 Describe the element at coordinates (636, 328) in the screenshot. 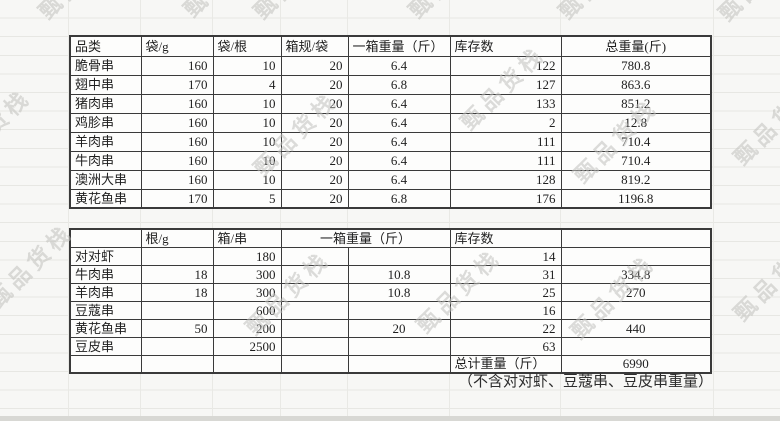

I see `table-cell: 440` at that location.